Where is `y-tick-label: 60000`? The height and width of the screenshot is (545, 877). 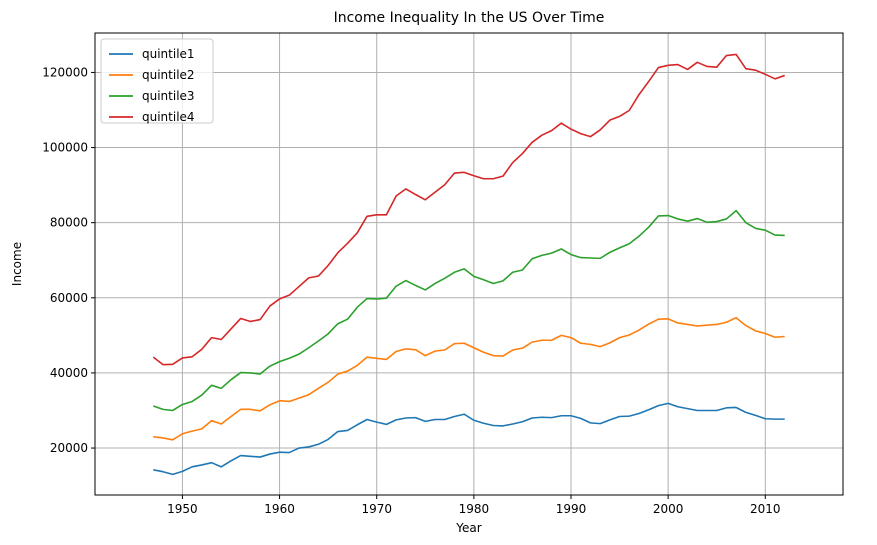
y-tick-label: 60000 is located at coordinates (69, 298).